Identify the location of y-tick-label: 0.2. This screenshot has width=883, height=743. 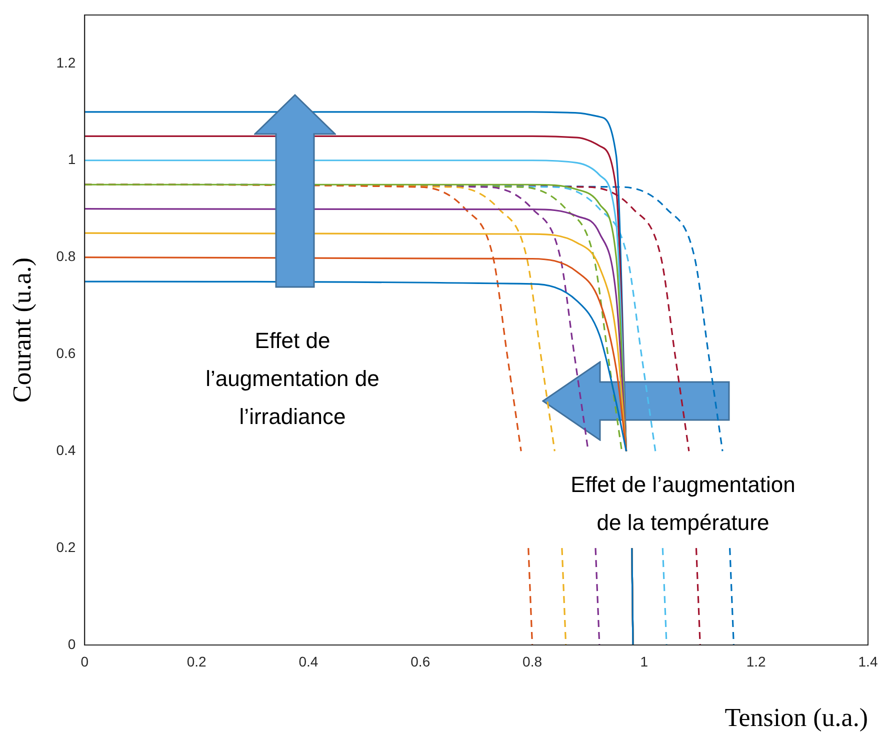
(66, 546).